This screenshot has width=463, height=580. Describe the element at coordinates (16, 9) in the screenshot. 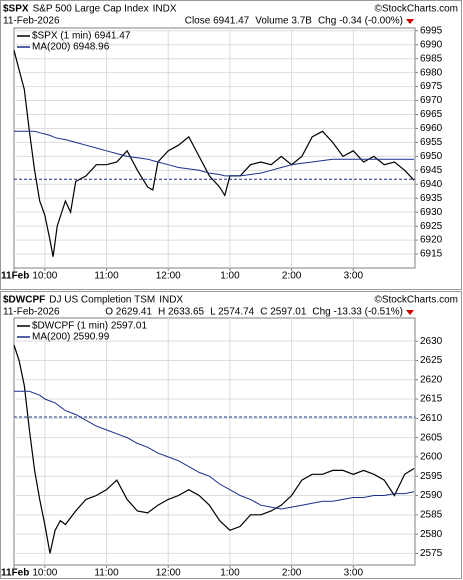

I see `ticker: $SPX` at that location.